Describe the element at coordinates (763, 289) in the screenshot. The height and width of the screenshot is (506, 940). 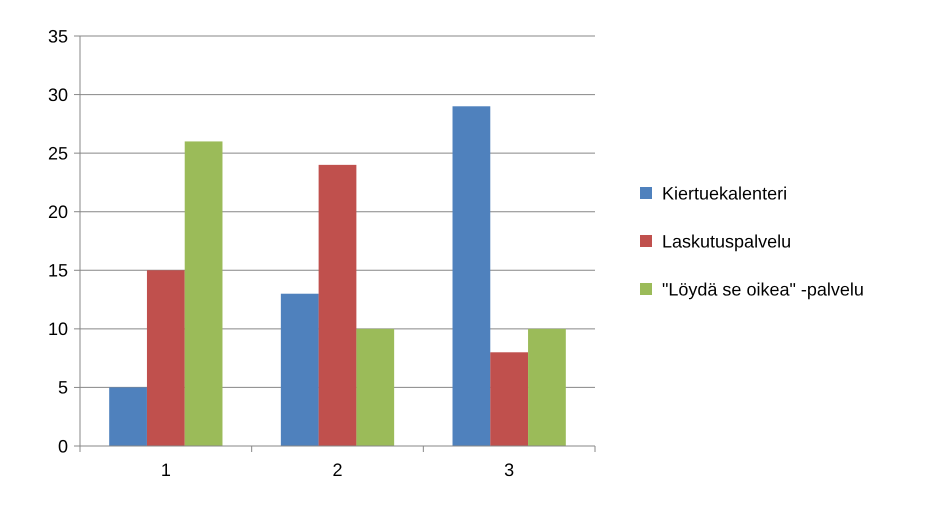
I see `legend-label: "Löydä se oikea" -palvelu` at that location.